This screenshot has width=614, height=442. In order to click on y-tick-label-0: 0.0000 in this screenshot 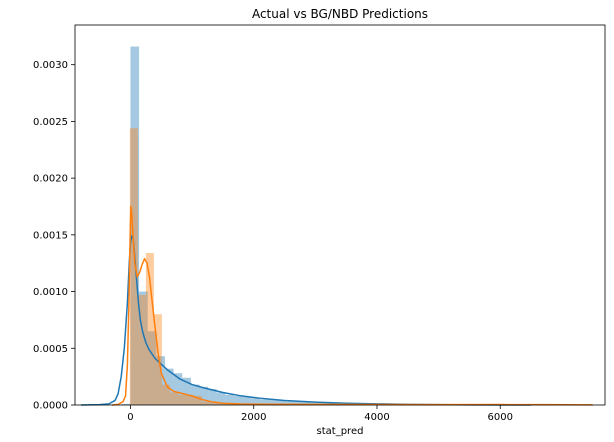, I will do `click(50, 406)`.